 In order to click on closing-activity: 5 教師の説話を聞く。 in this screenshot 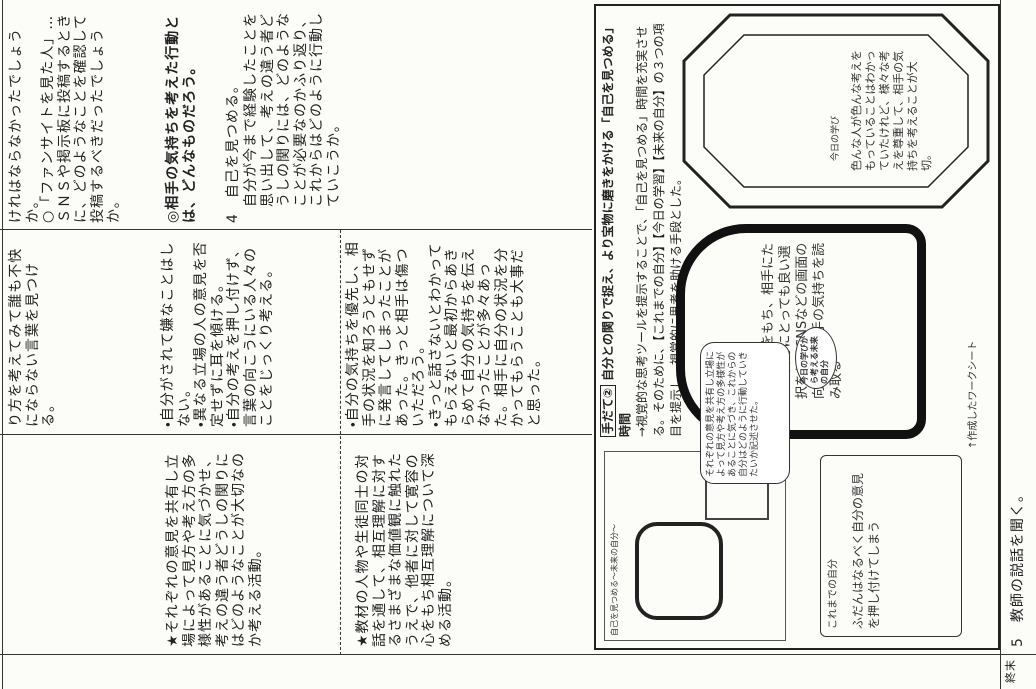, I will do `click(1018, 567)`.